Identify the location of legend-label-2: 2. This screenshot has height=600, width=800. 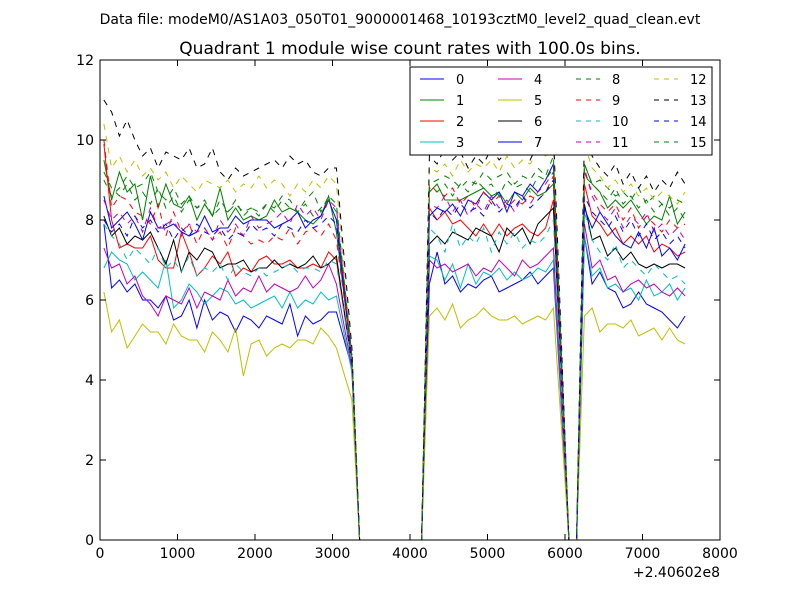
(460, 122).